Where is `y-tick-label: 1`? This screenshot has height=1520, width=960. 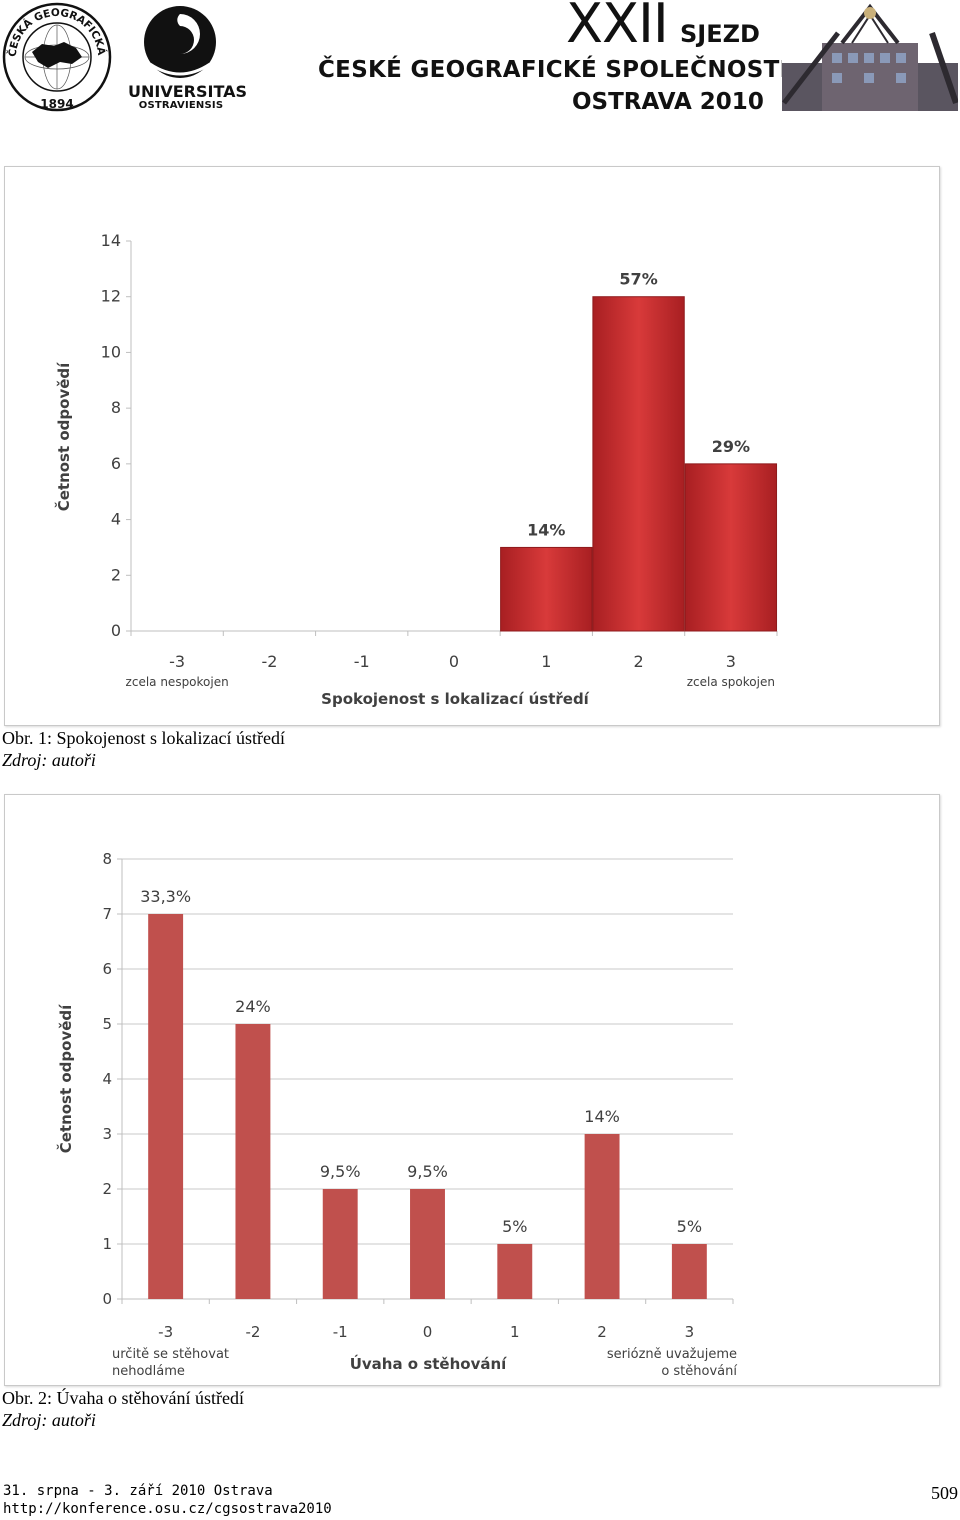
y-tick-label: 1 is located at coordinates (107, 1244).